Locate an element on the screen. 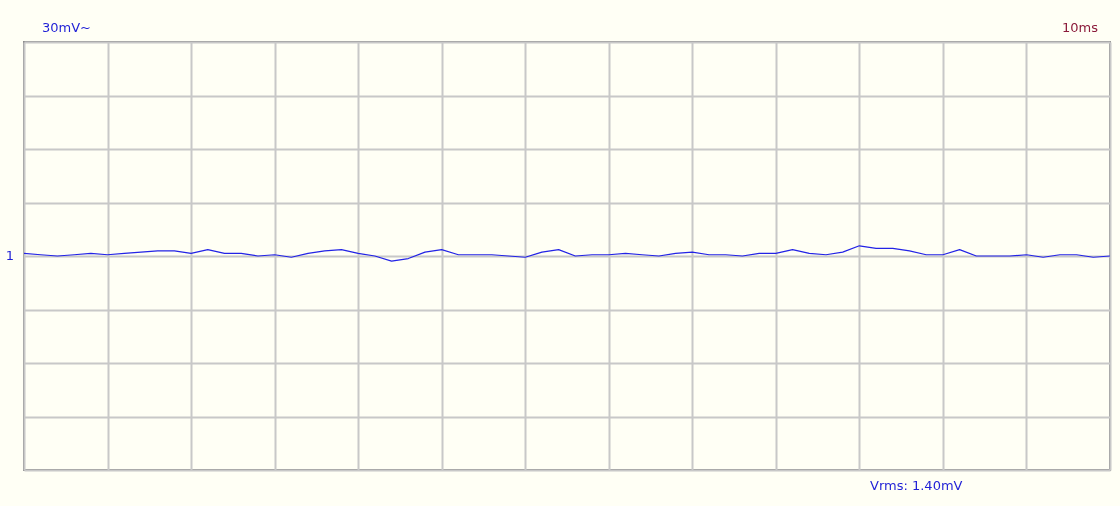 Image resolution: width=1120 pixels, height=506 pixels. text: 30mV~ is located at coordinates (66, 27).